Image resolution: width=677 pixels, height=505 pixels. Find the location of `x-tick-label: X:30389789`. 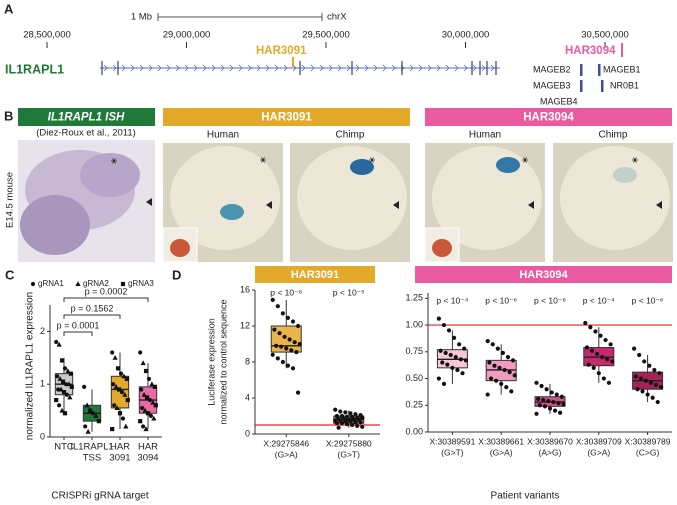

x-tick-label: X:30389789 is located at coordinates (648, 441).